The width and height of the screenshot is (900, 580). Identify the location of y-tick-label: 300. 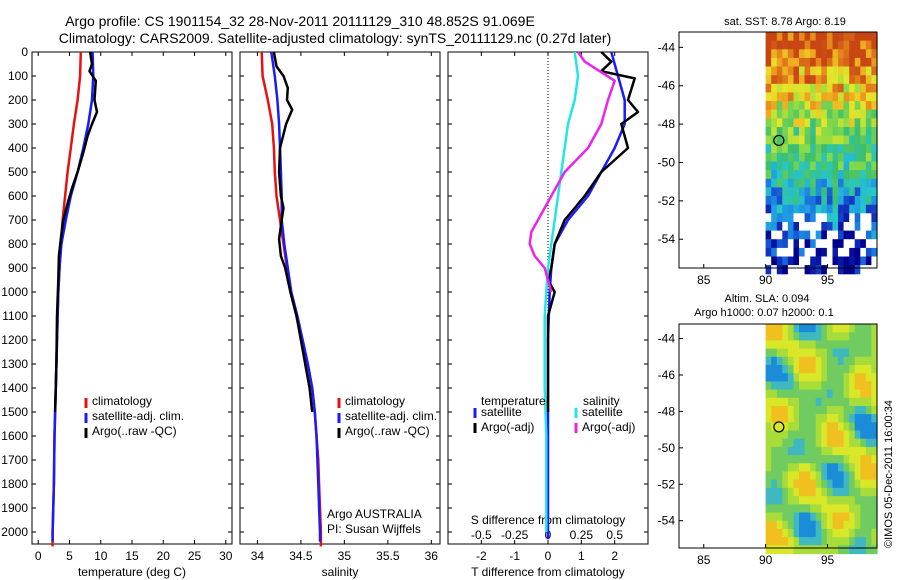
(18, 124).